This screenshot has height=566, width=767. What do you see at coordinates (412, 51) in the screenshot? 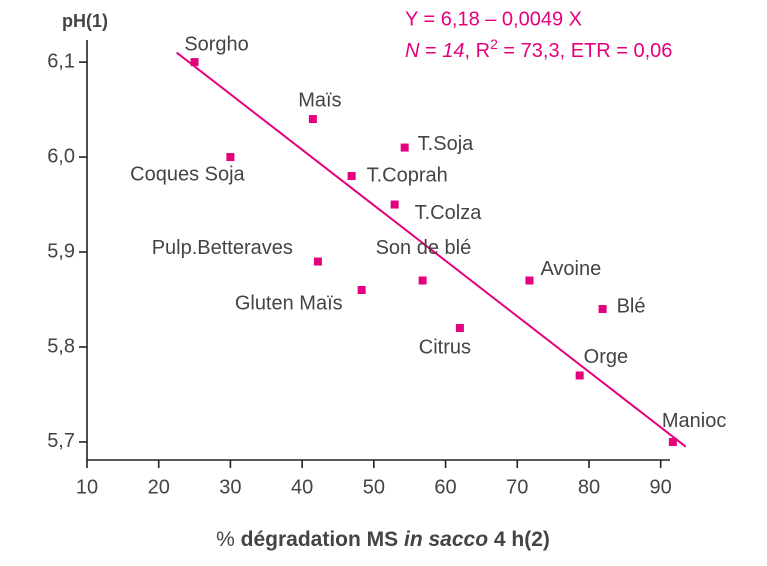
I see `eq-part: N` at bounding box center [412, 51].